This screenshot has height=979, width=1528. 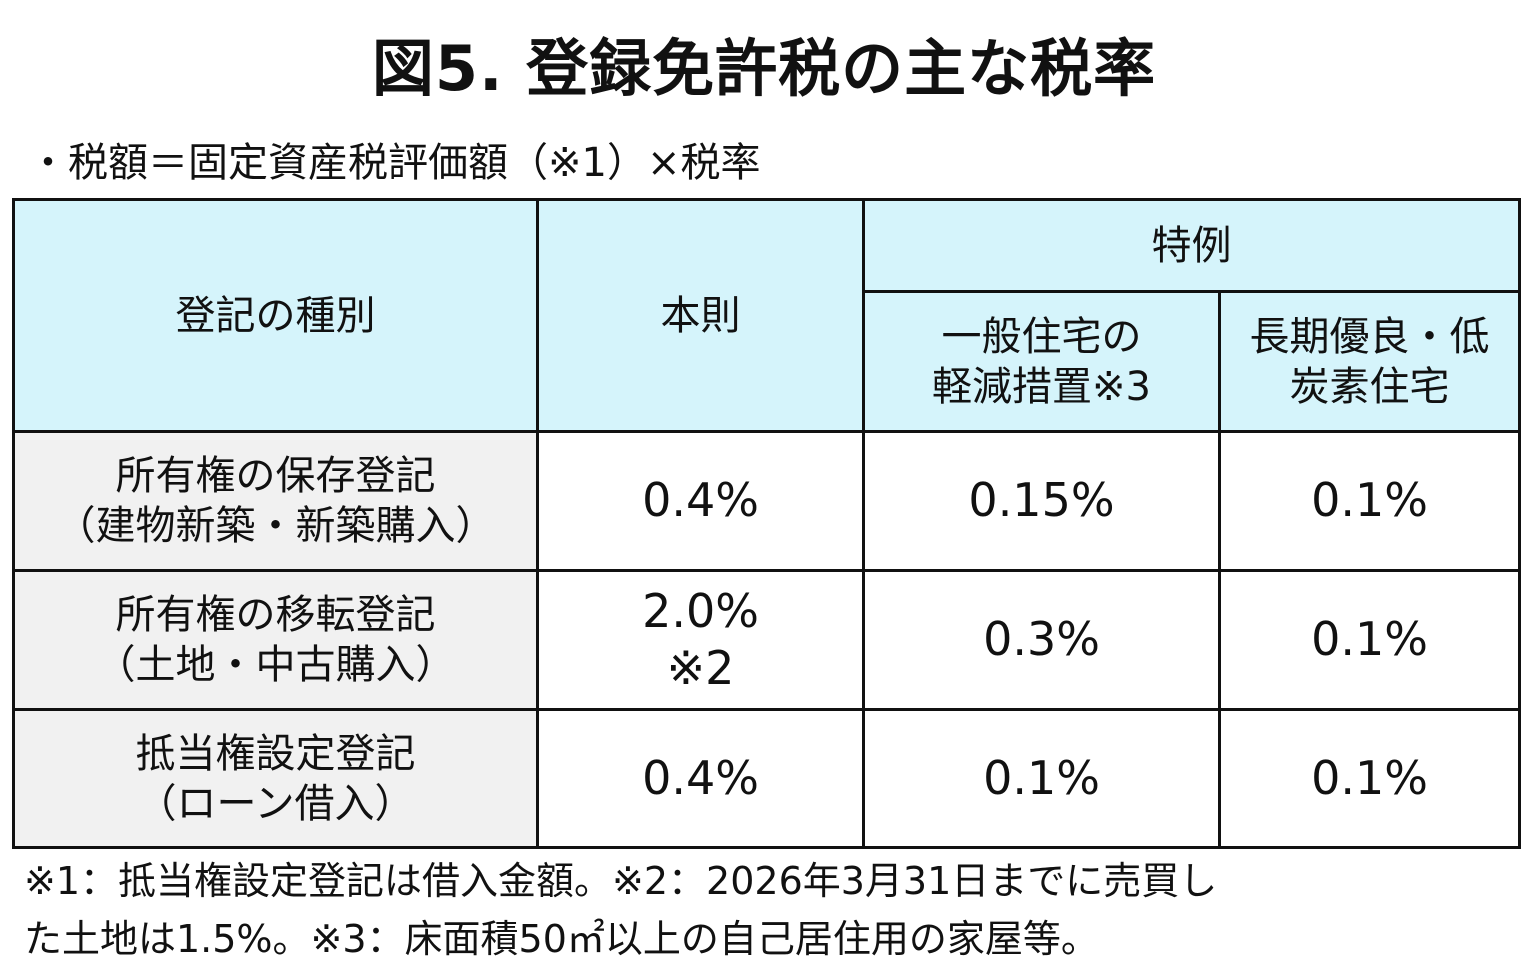 What do you see at coordinates (1191, 245) in the screenshot?
I see `header-special-rate: 特例` at bounding box center [1191, 245].